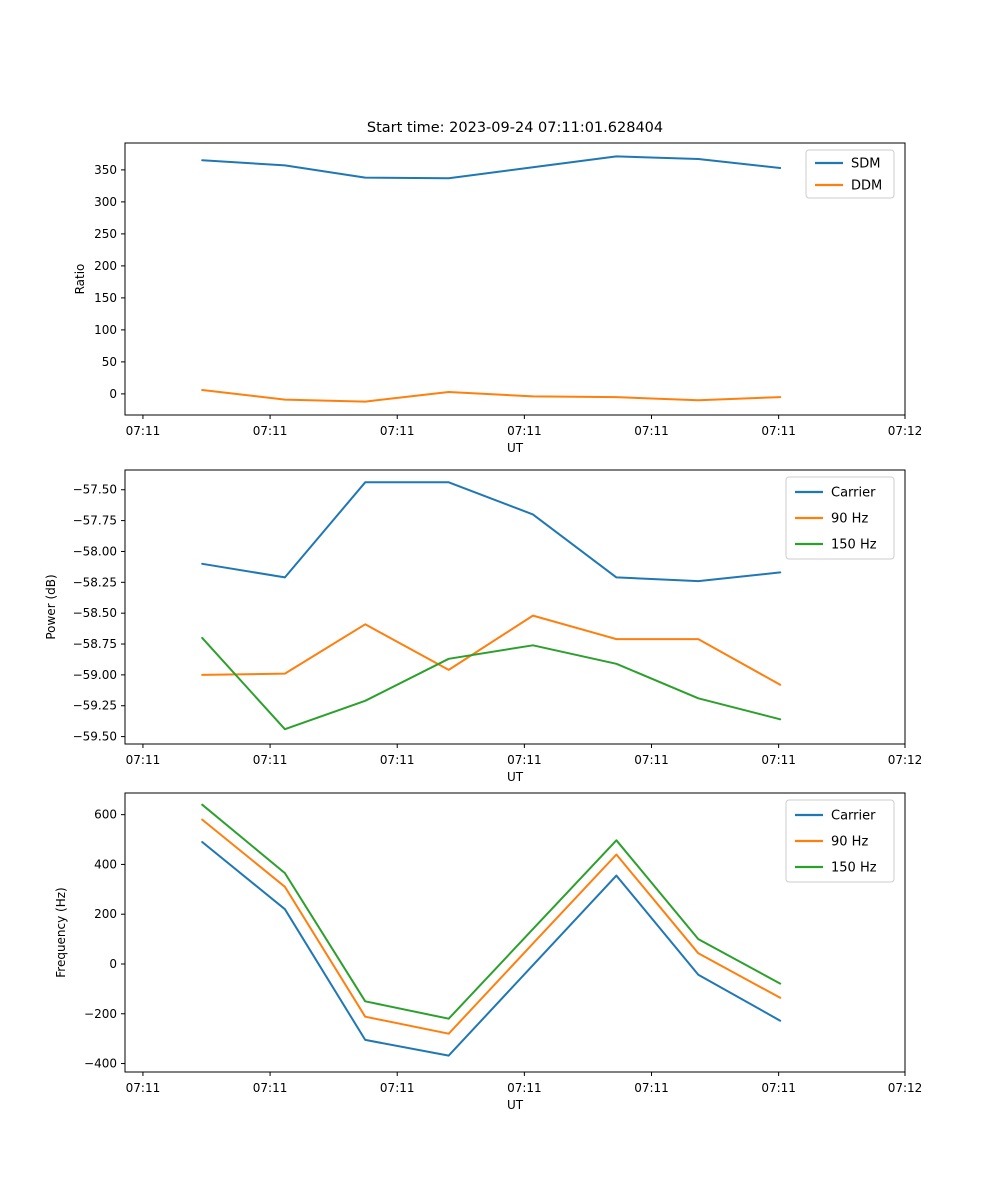 The image size is (1000, 1204). Describe the element at coordinates (95, 613) in the screenshot. I see `y-tick-label: −58.50` at that location.